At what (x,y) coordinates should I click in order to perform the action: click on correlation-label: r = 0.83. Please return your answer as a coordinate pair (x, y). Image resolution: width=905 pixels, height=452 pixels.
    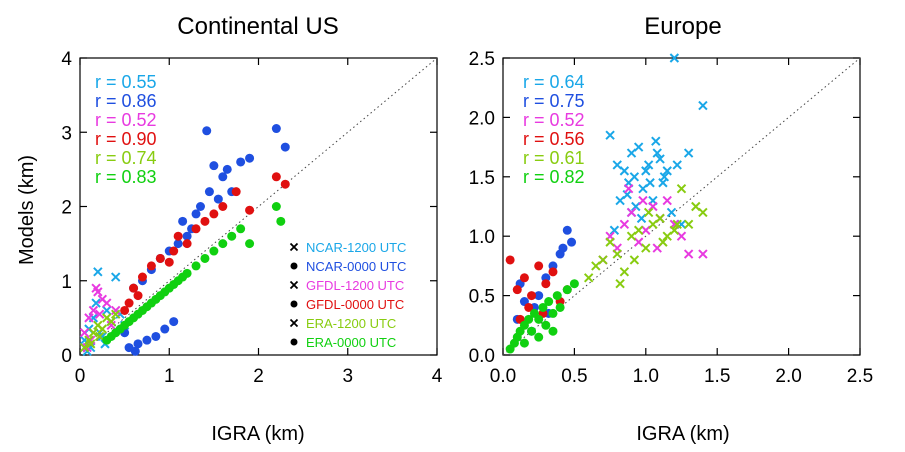
    Looking at the image, I should click on (126, 177).